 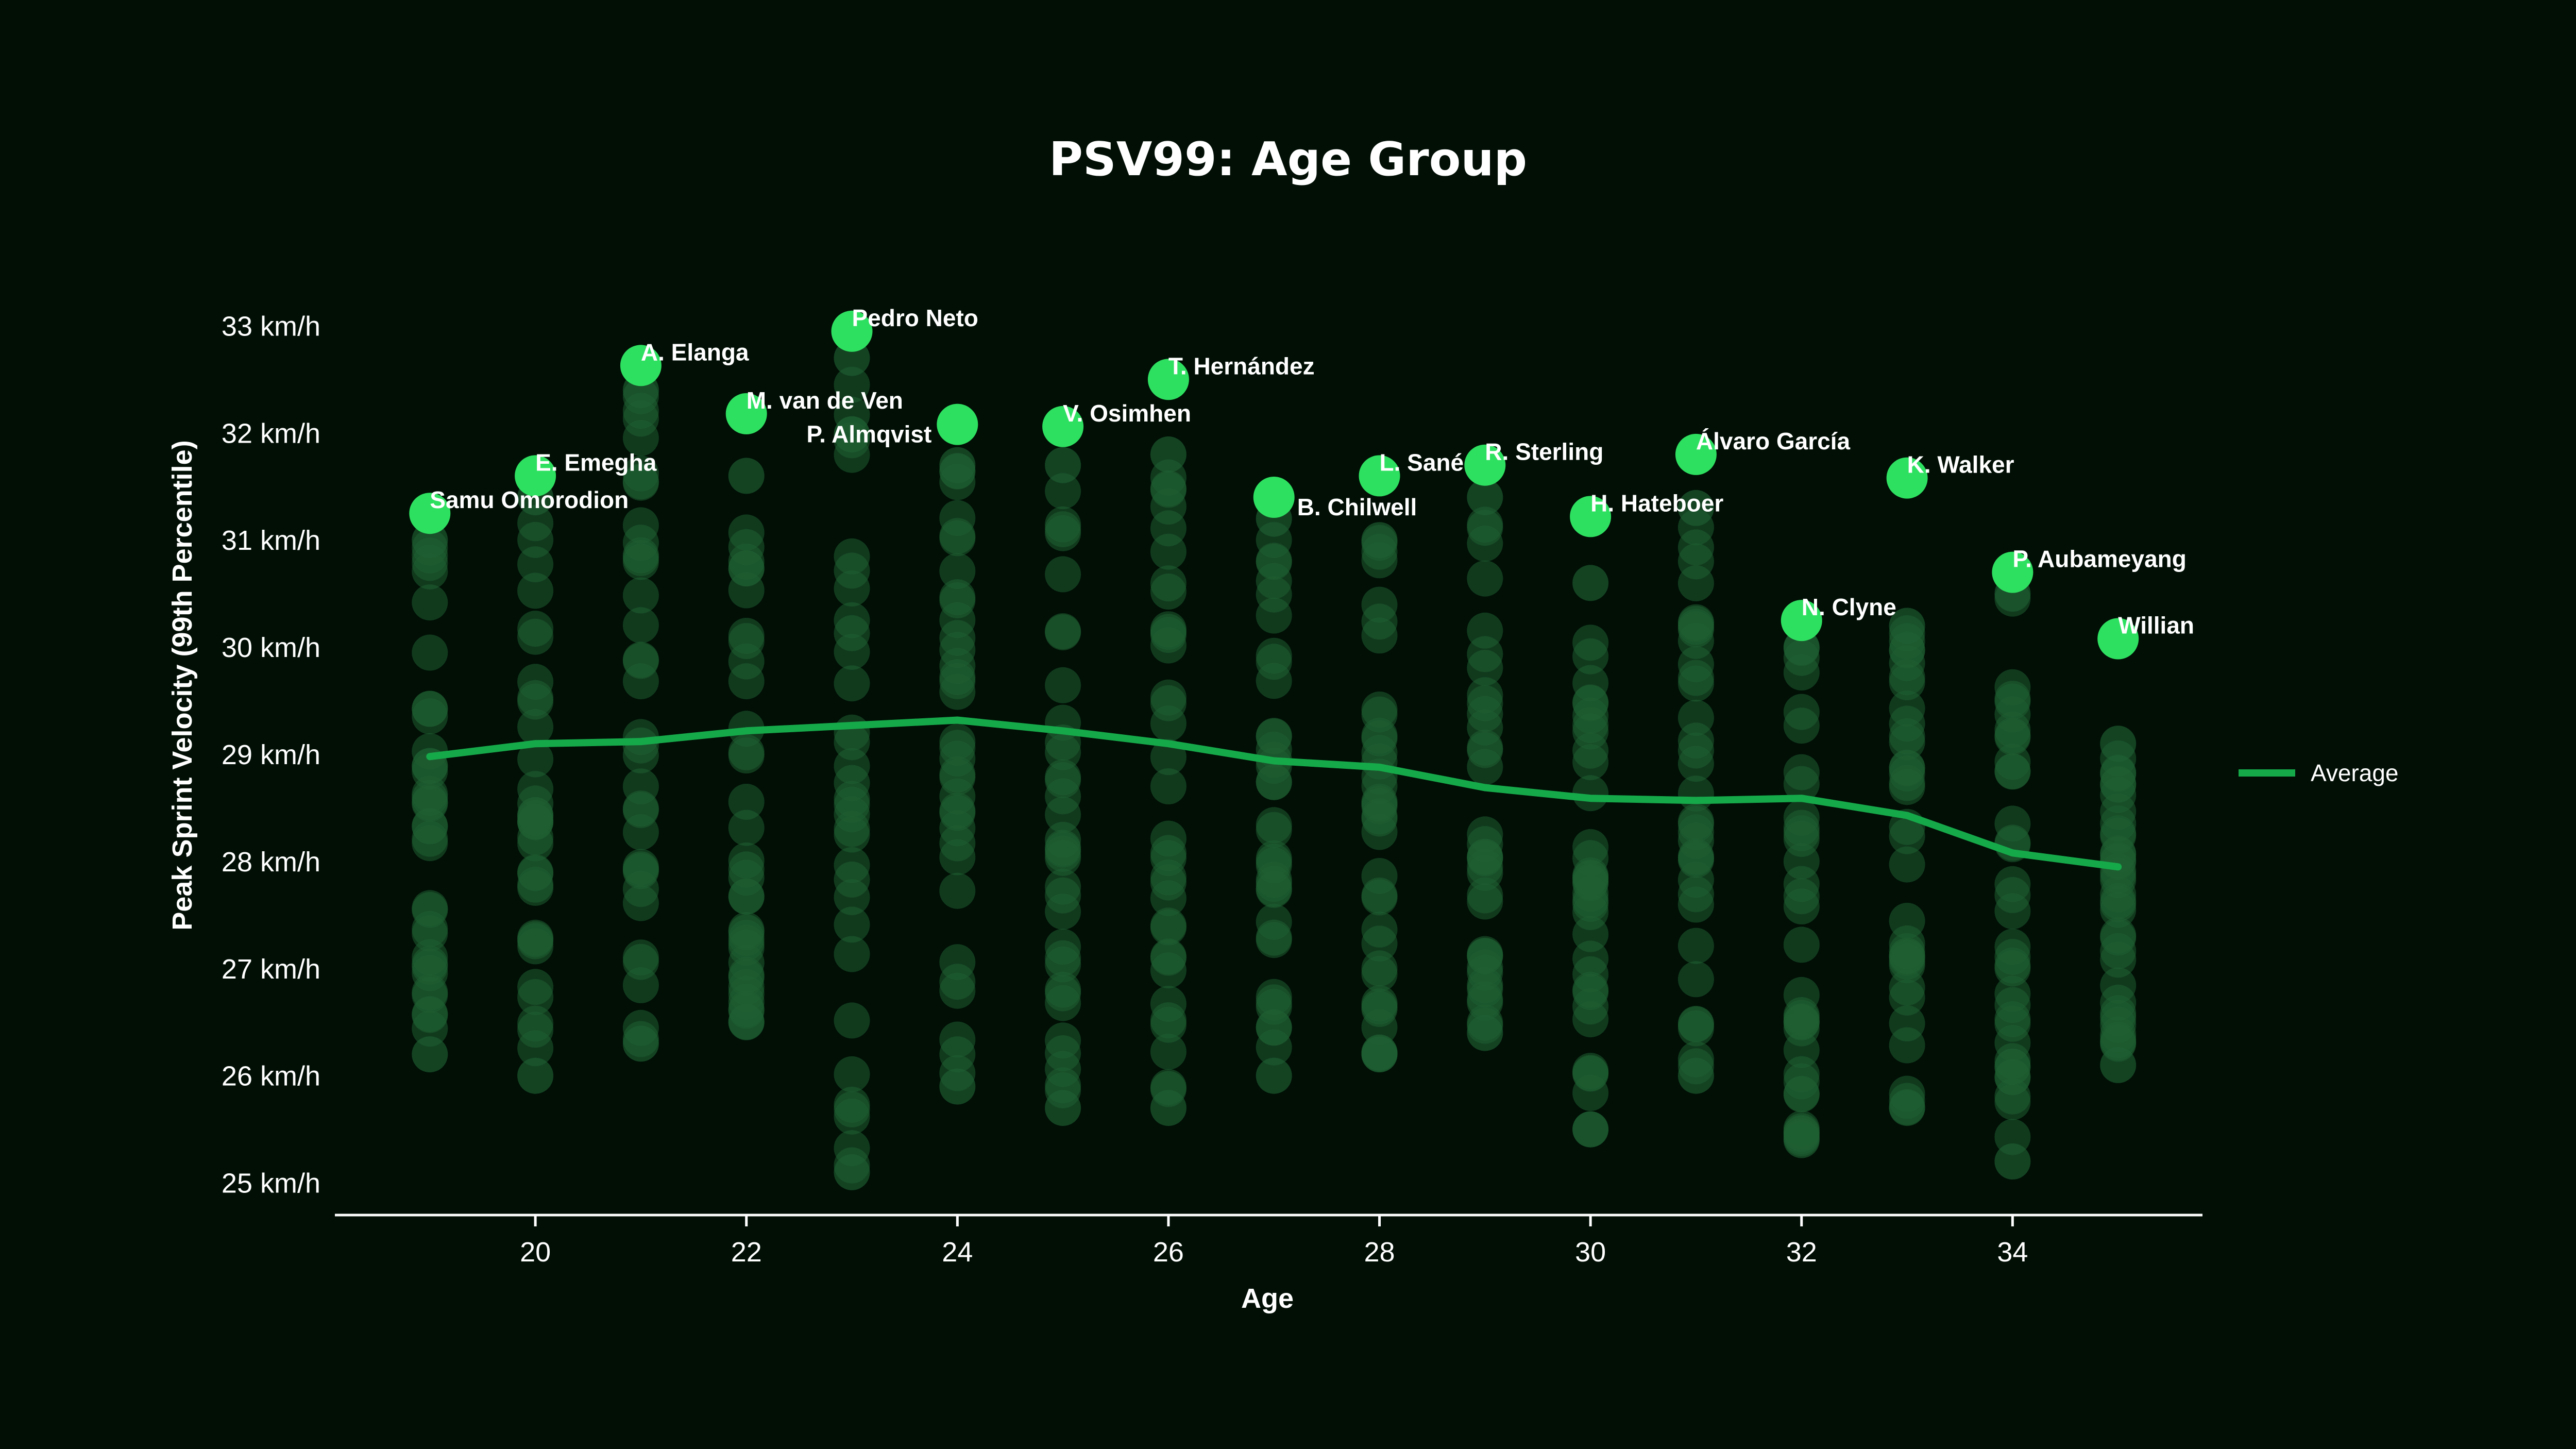 I want to click on highlighted-point-label: T. Hernández, so click(x=1242, y=365).